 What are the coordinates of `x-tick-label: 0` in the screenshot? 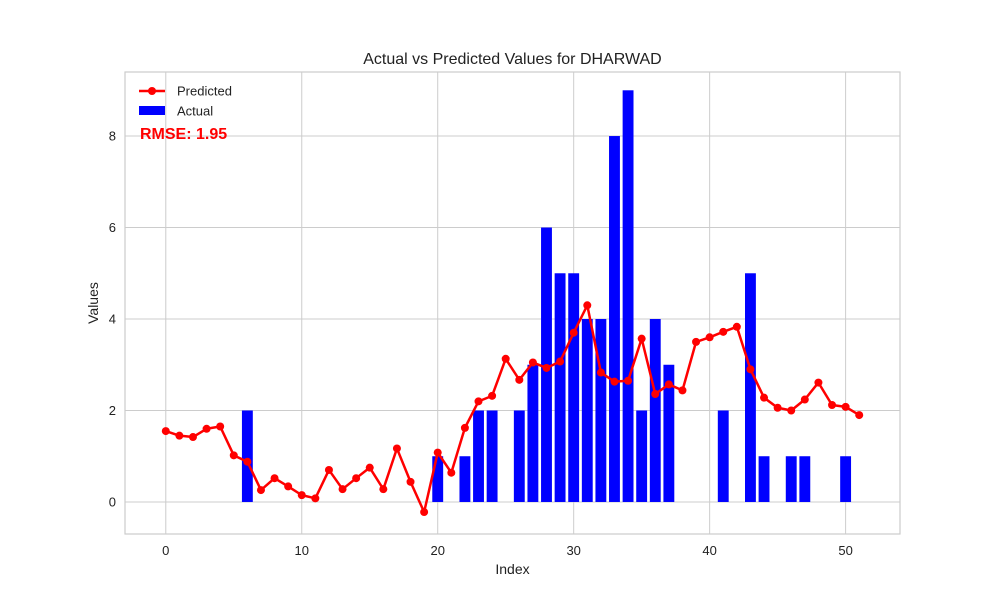 It's located at (165, 550).